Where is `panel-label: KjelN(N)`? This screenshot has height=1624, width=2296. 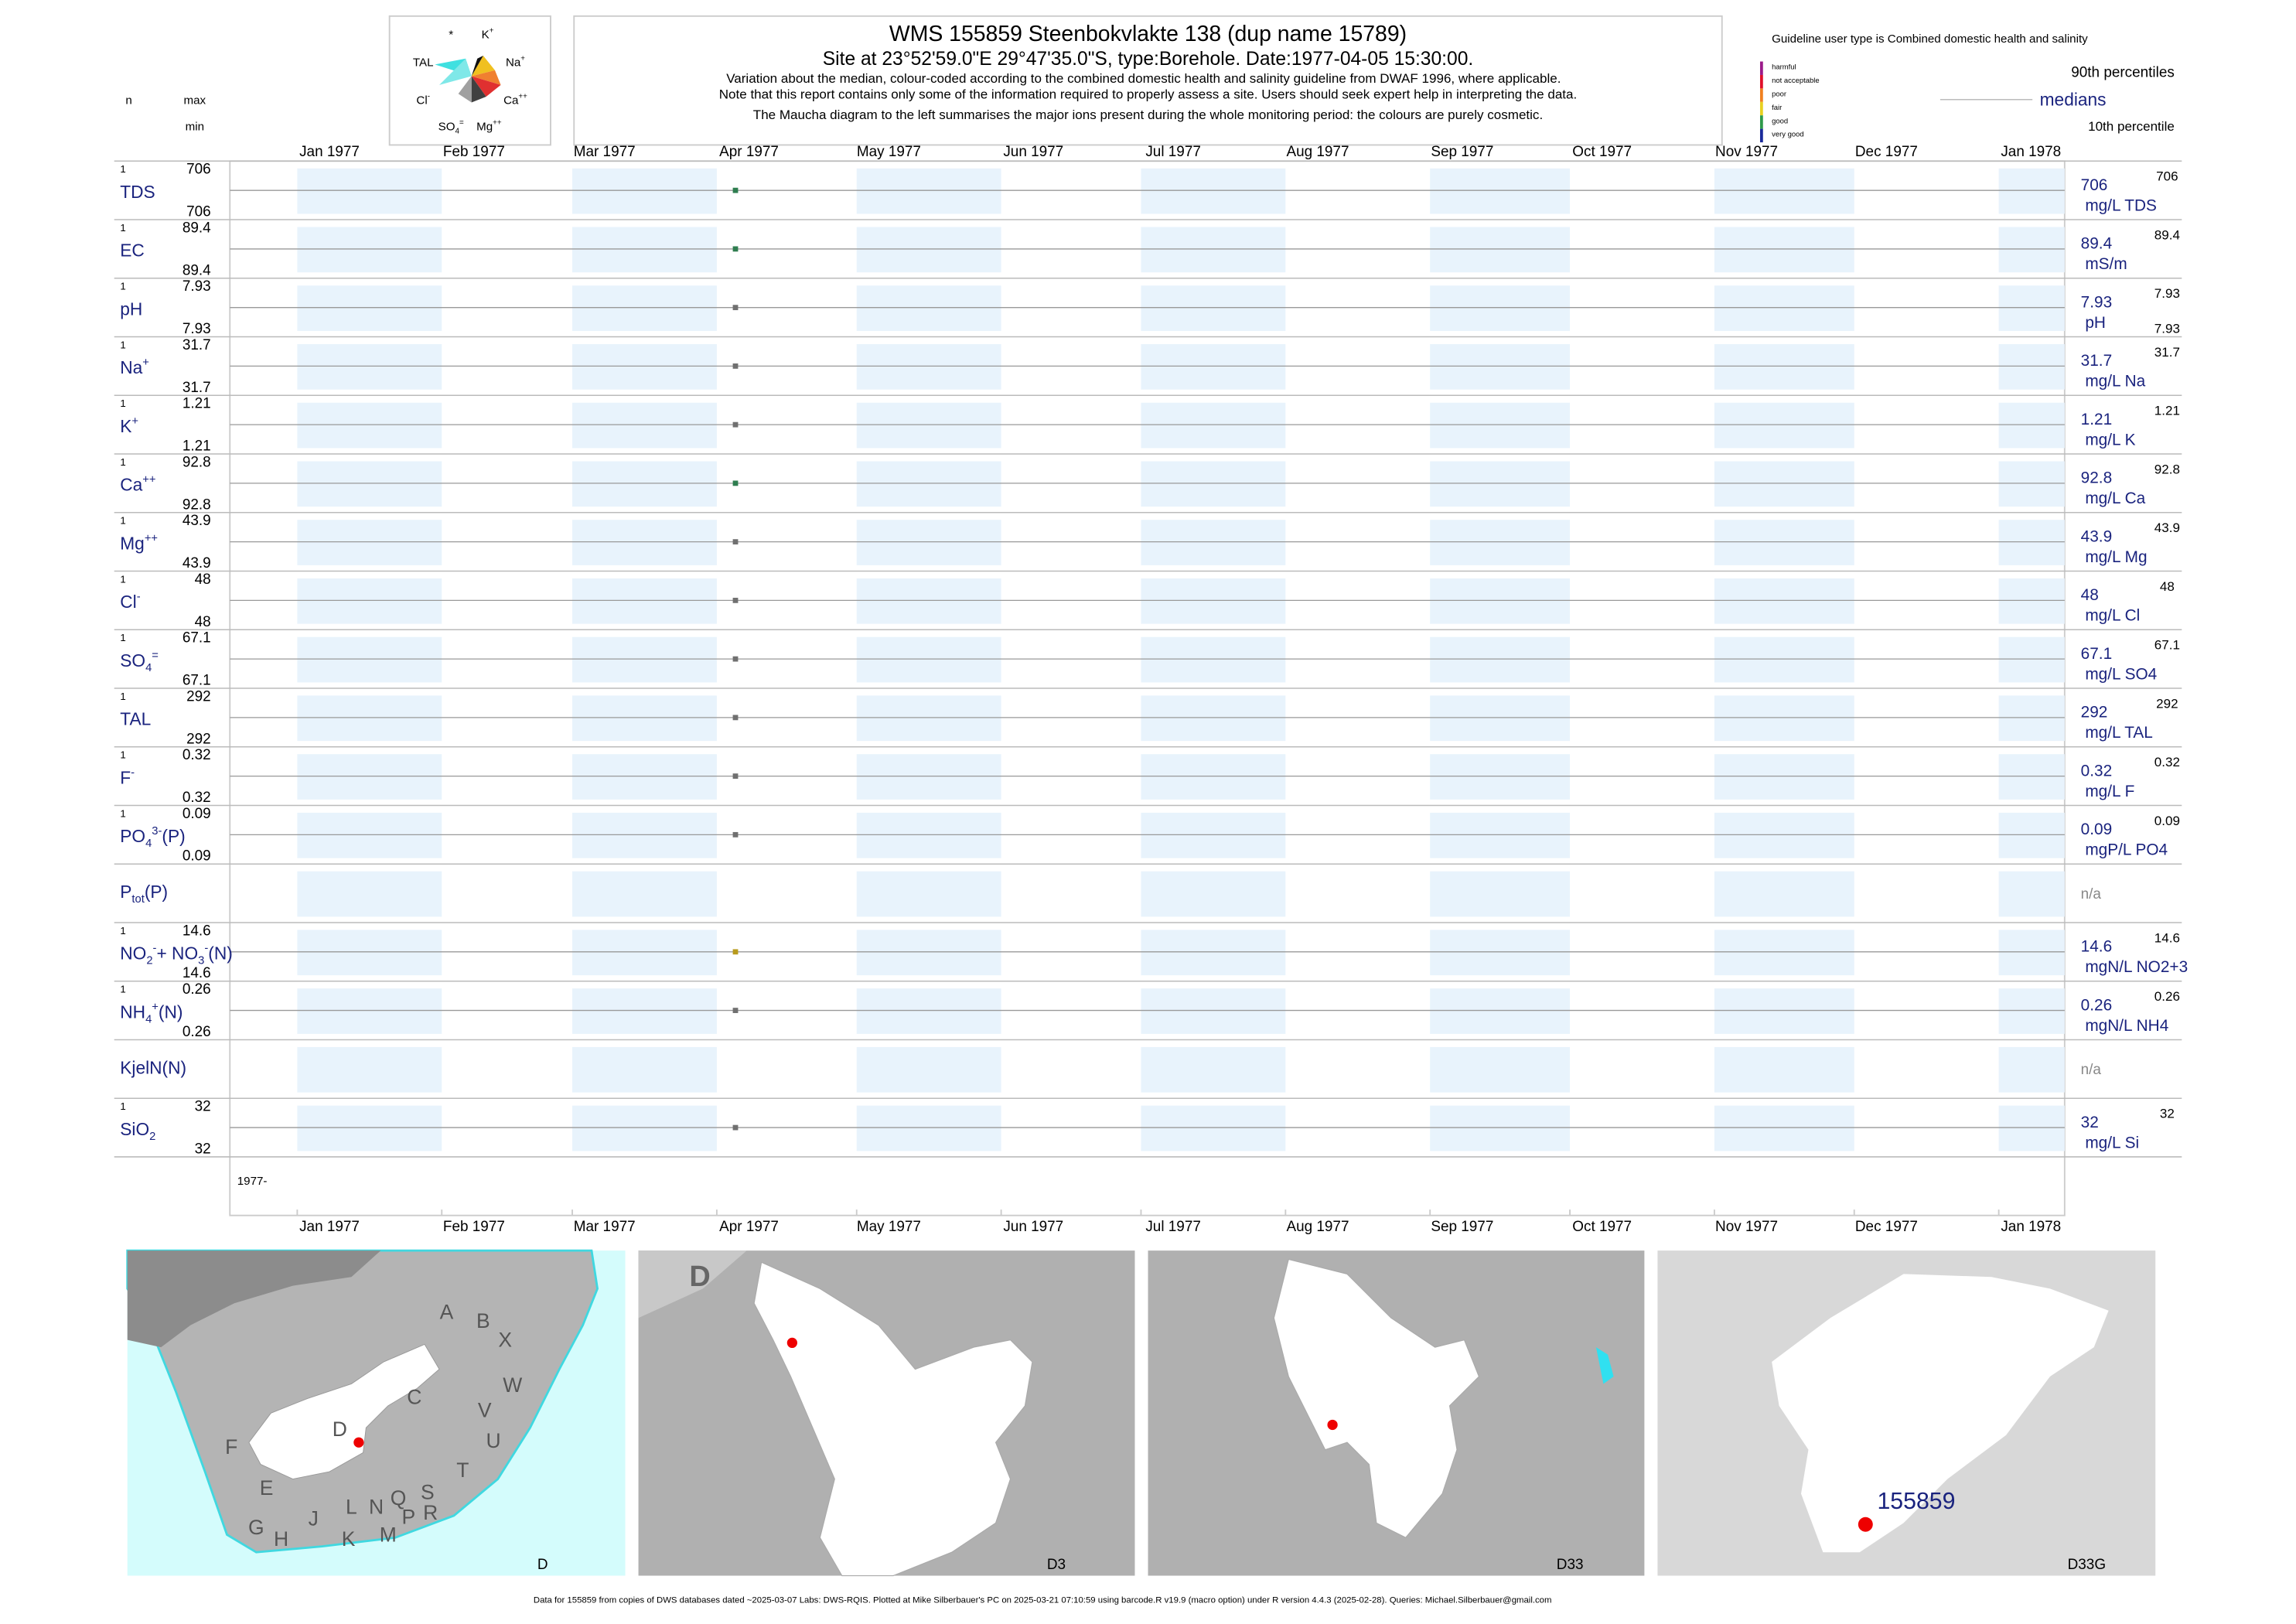
panel-label: KjelN(N) is located at coordinates (153, 1067).